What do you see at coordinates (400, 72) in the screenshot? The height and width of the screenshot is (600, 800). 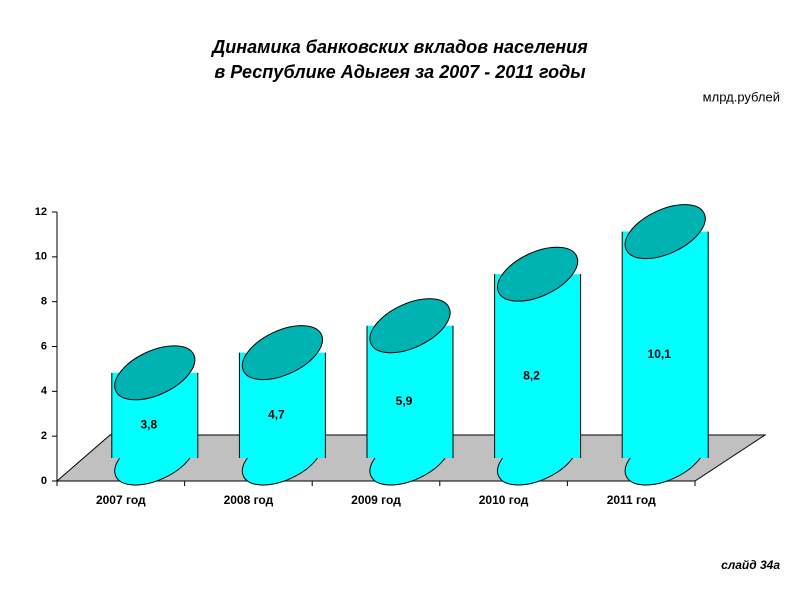 I see `chart-title: в Республике Адыгея за 2007 - 2011 годы` at bounding box center [400, 72].